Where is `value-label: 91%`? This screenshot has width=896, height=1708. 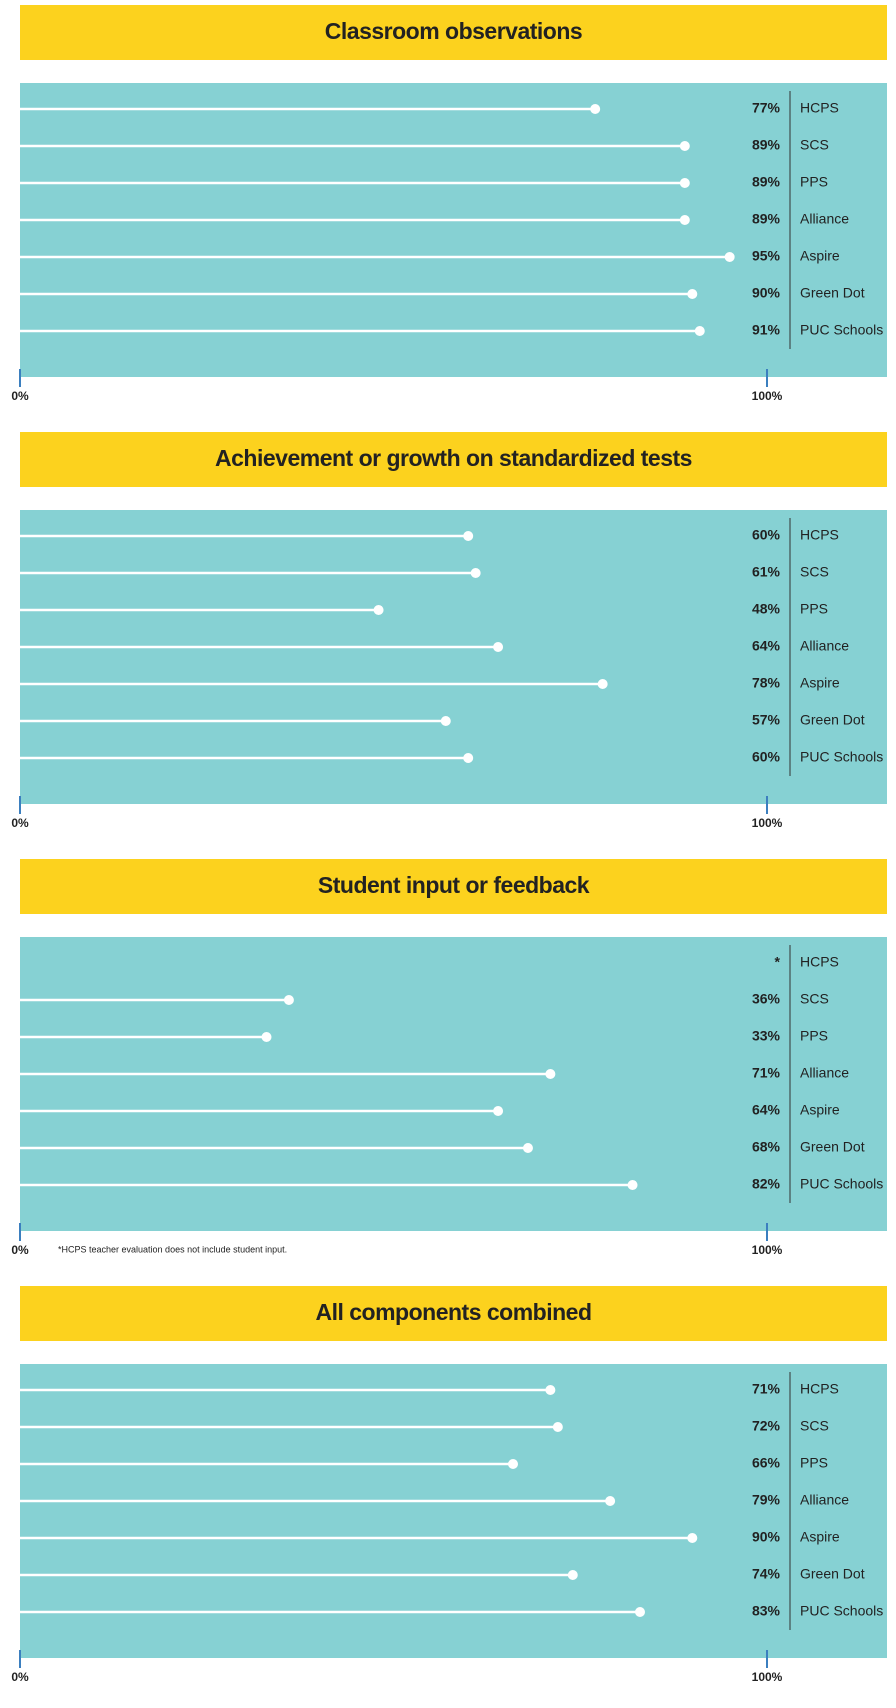 value-label: 91% is located at coordinates (766, 330).